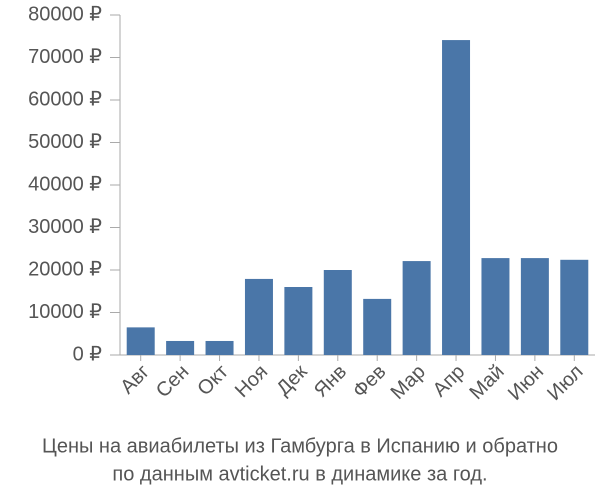 The height and width of the screenshot is (500, 600). Describe the element at coordinates (65, 99) in the screenshot. I see `y-tick-label: 60000 ₽` at that location.